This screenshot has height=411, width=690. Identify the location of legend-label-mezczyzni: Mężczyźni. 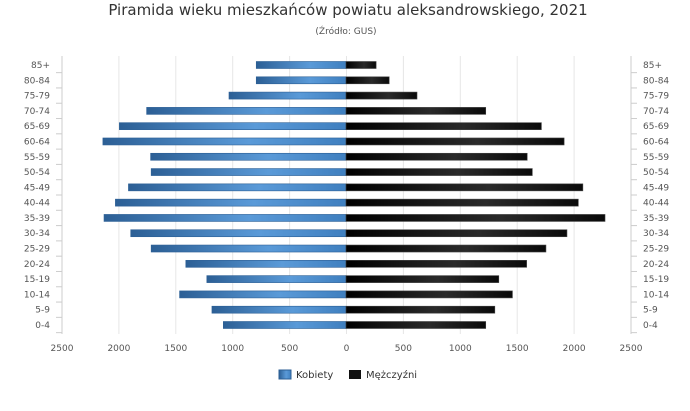
(391, 375).